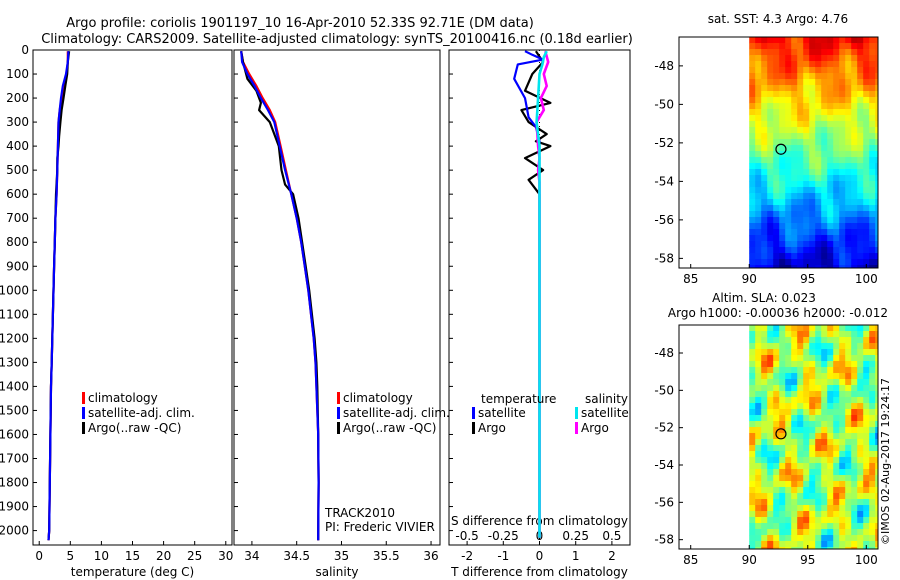  Describe the element at coordinates (664, 390) in the screenshot. I see `y-tick-label: -50` at that location.